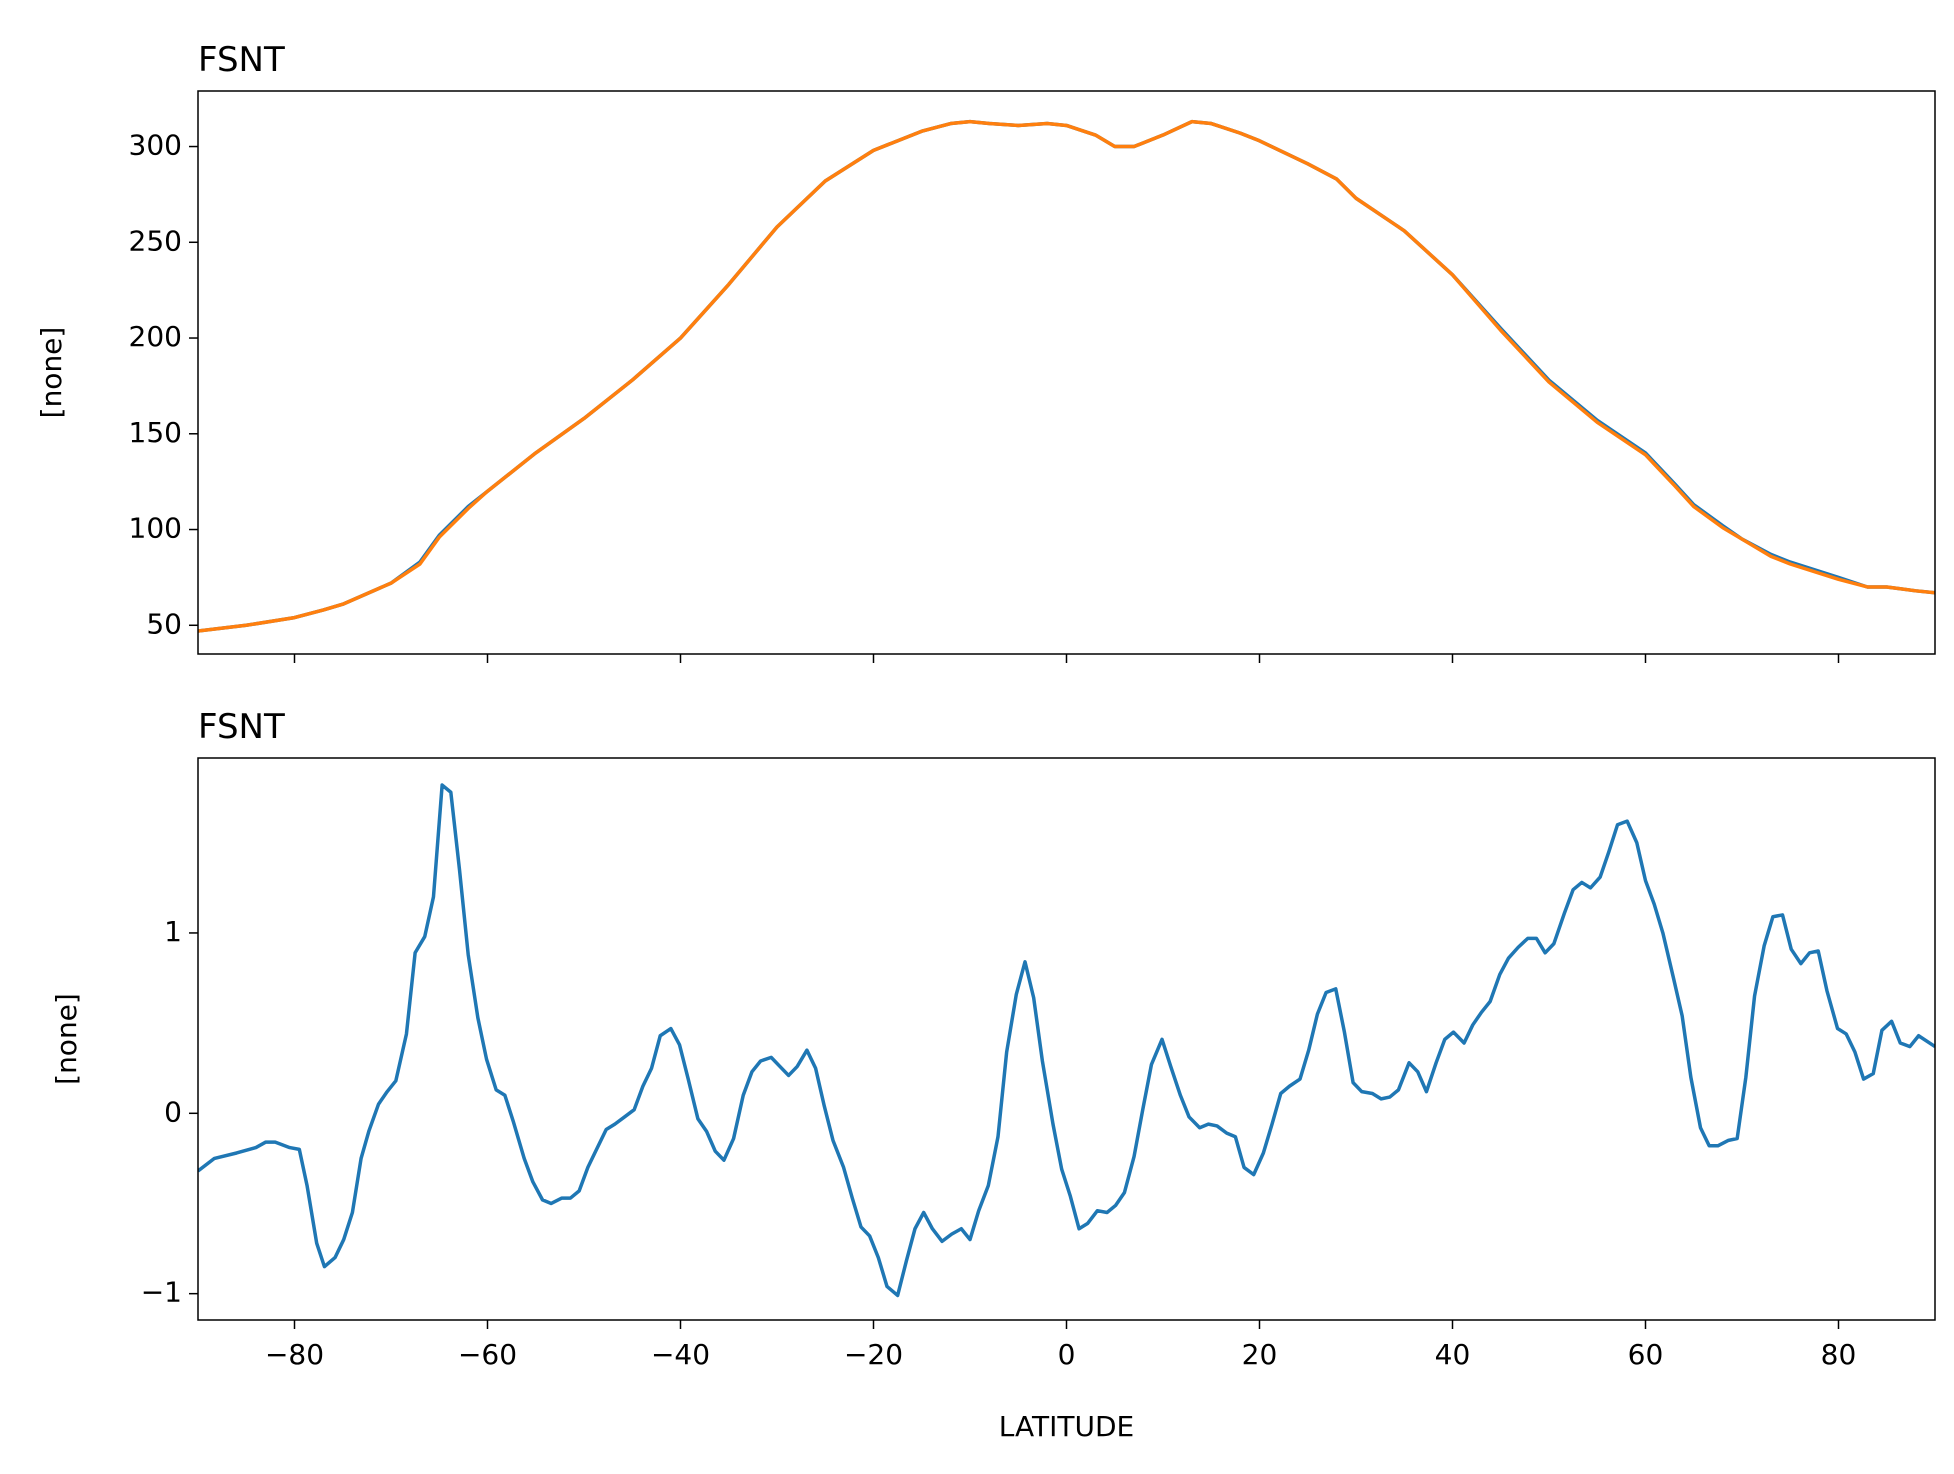  What do you see at coordinates (155, 528) in the screenshot?
I see `y-tick-label: 100` at bounding box center [155, 528].